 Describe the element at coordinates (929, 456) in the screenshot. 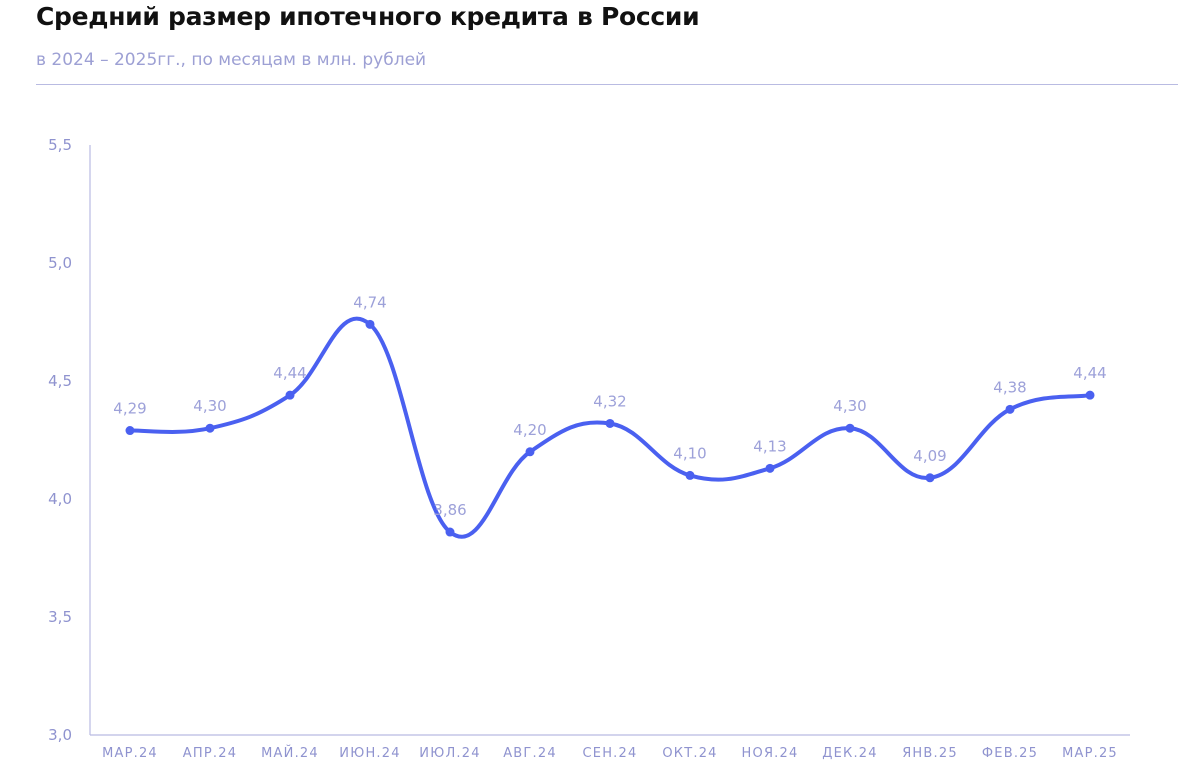

I see `data-label: 4,09` at that location.